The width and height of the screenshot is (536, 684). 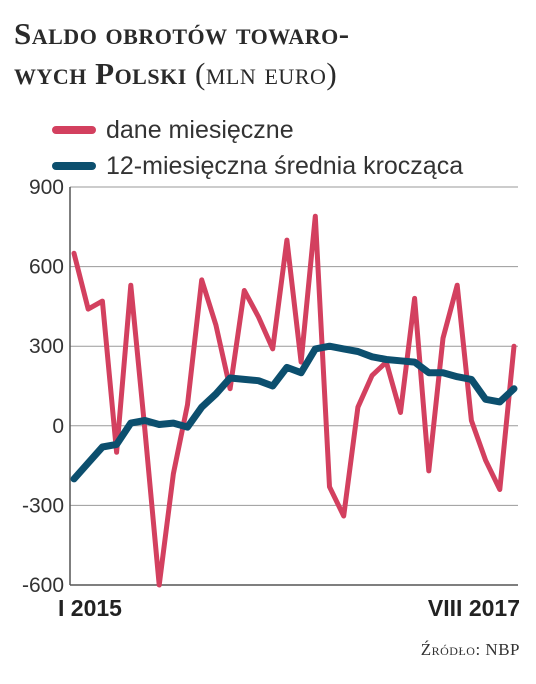 I want to click on chart-title-line2: wych Polski (mln euro), so click(x=269, y=74).